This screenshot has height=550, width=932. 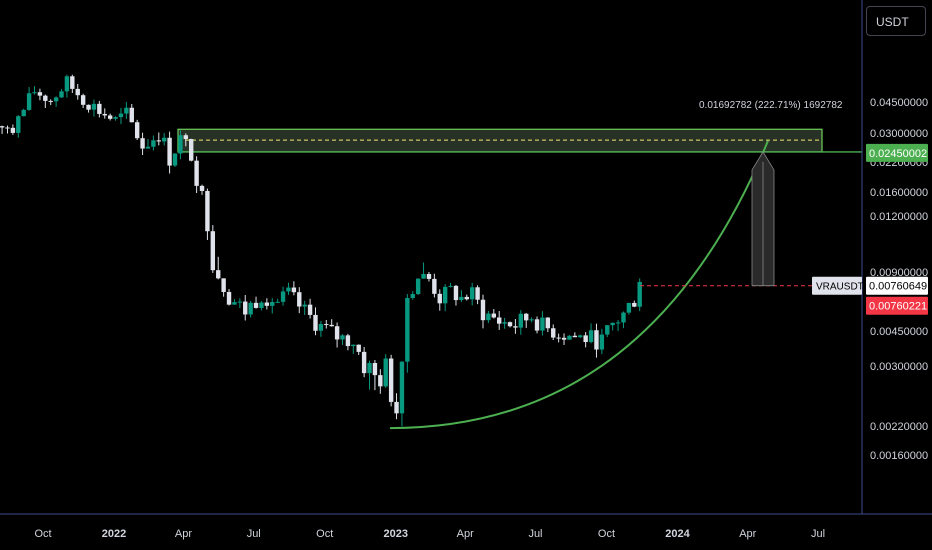 I want to click on symbol-label-bg, so click(x=837, y=285).